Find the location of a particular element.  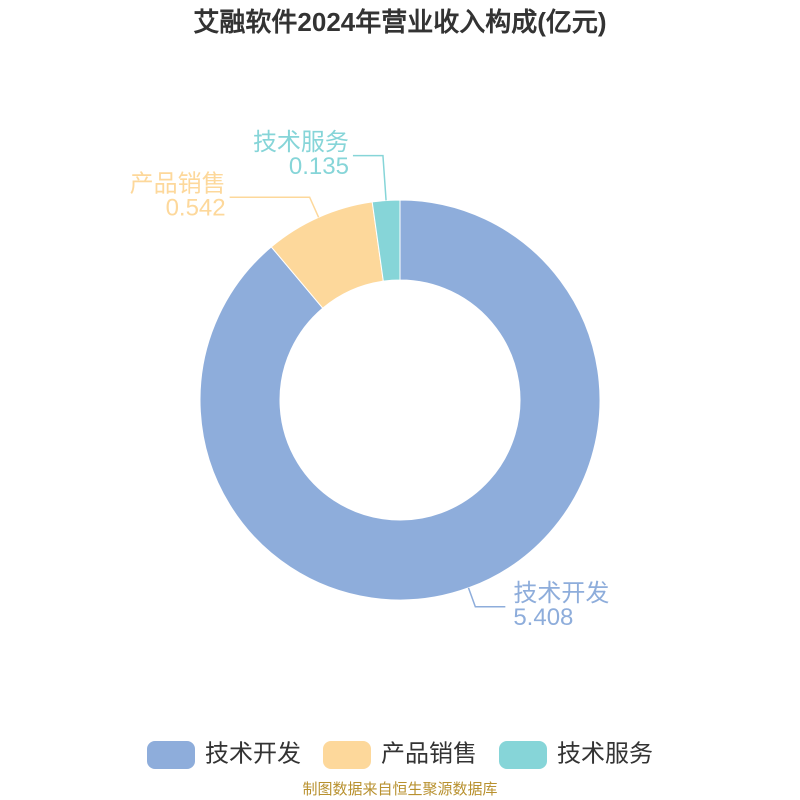

legend-label: 产品销售 is located at coordinates (429, 753).